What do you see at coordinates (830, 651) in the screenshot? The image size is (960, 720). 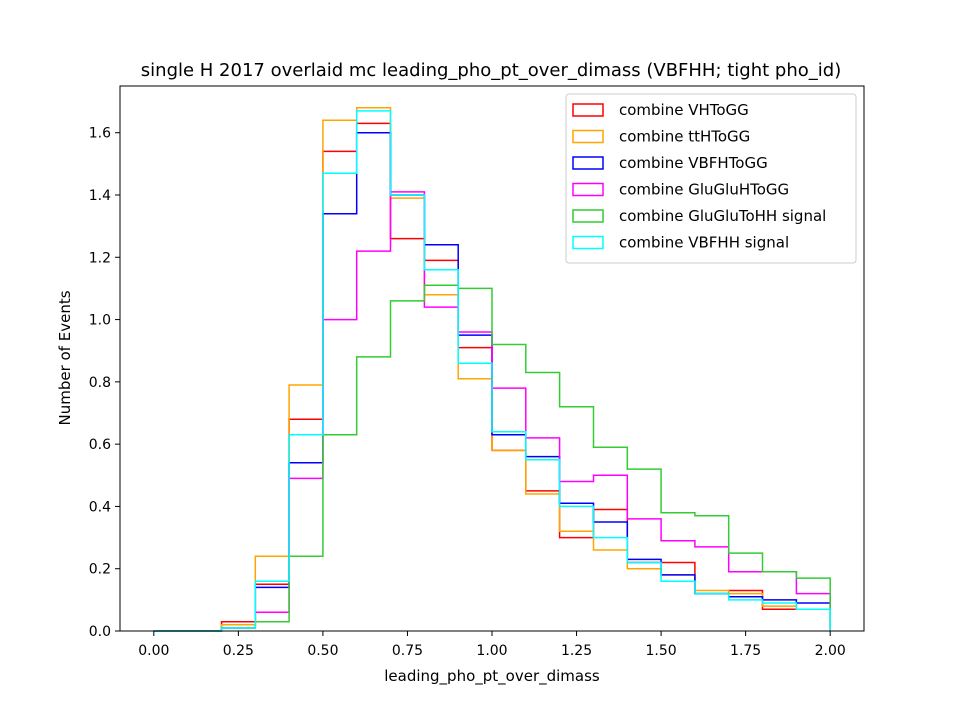 I see `x-tick-label: 2.00` at bounding box center [830, 651].